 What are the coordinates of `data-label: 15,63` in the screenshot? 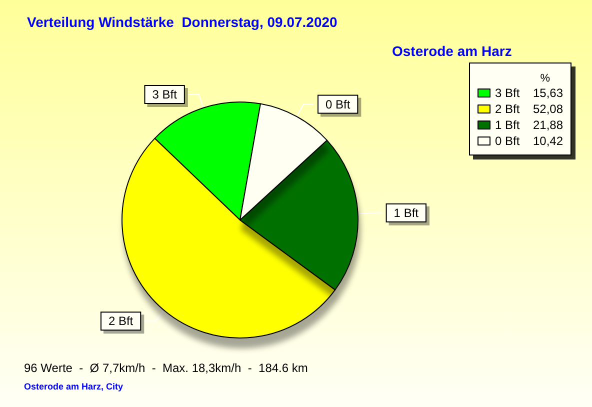 It's located at (548, 93).